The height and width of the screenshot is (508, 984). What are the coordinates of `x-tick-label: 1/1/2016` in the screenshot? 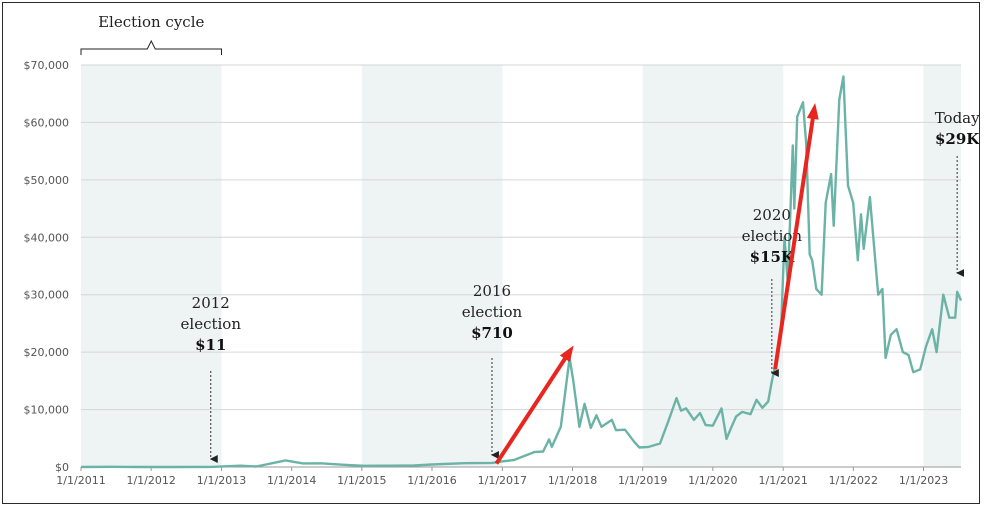 It's located at (431, 480).